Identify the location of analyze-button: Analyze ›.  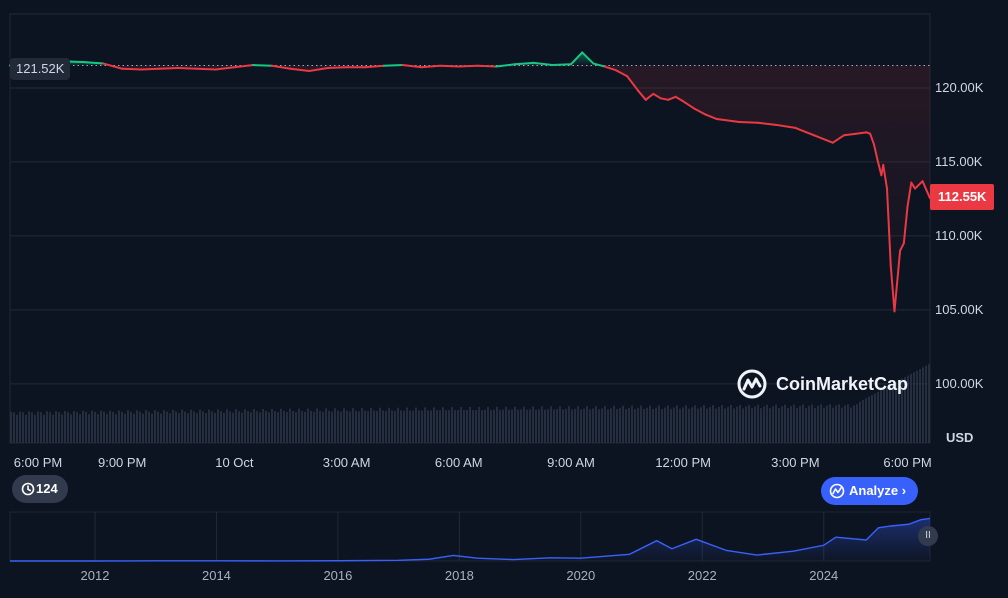
(870, 491).